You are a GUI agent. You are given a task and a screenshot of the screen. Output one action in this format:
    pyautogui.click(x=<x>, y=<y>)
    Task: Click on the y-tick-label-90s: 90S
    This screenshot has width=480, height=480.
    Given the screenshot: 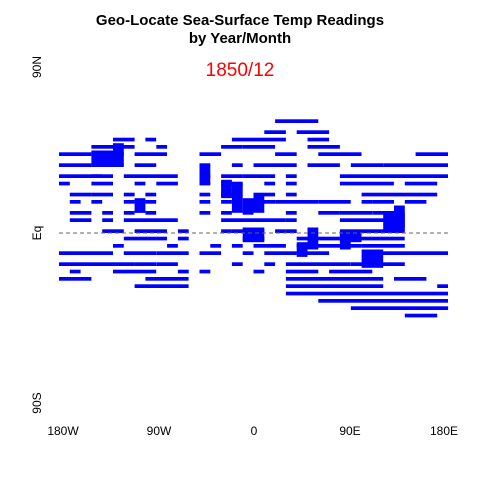 What is the action you would take?
    pyautogui.click(x=37, y=403)
    